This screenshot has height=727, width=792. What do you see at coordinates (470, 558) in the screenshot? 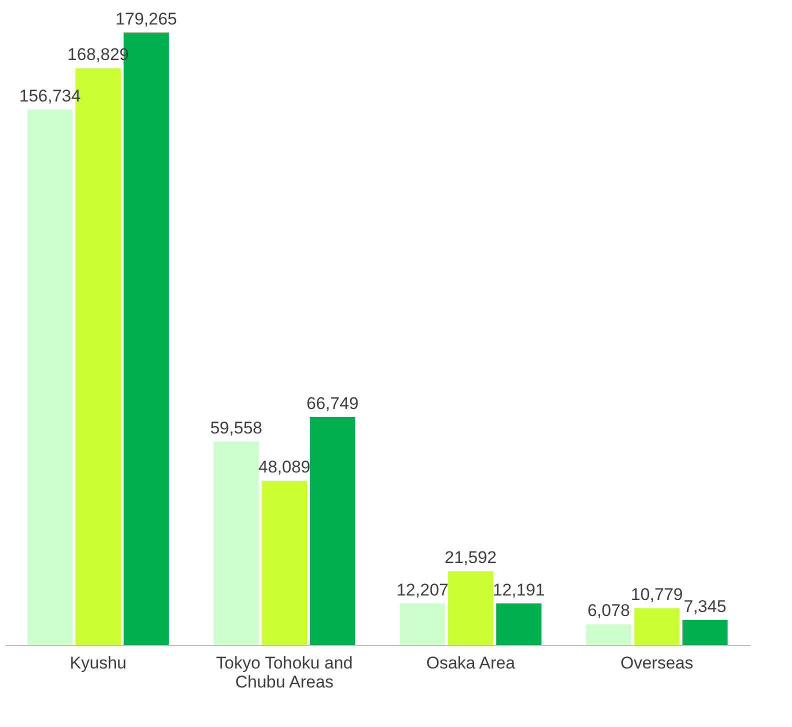
I see `data-label: 21,592` at bounding box center [470, 558].